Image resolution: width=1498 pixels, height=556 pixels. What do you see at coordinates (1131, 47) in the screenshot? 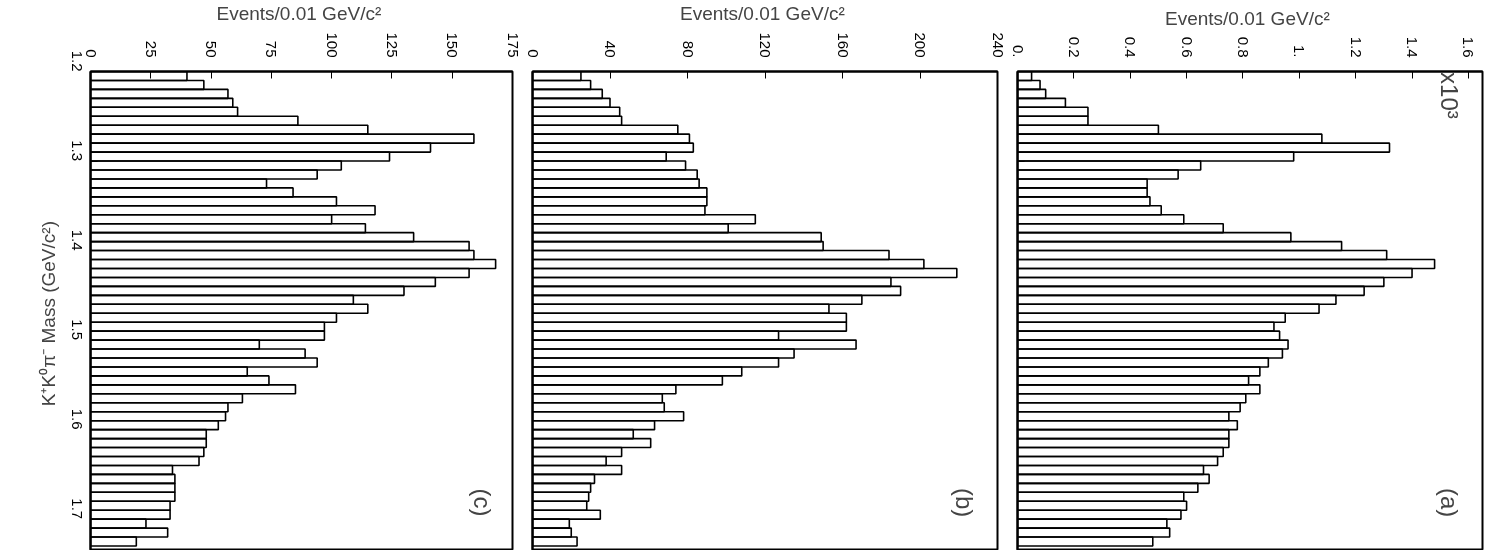
I see `x-tick-label: 0.4` at bounding box center [1131, 47].